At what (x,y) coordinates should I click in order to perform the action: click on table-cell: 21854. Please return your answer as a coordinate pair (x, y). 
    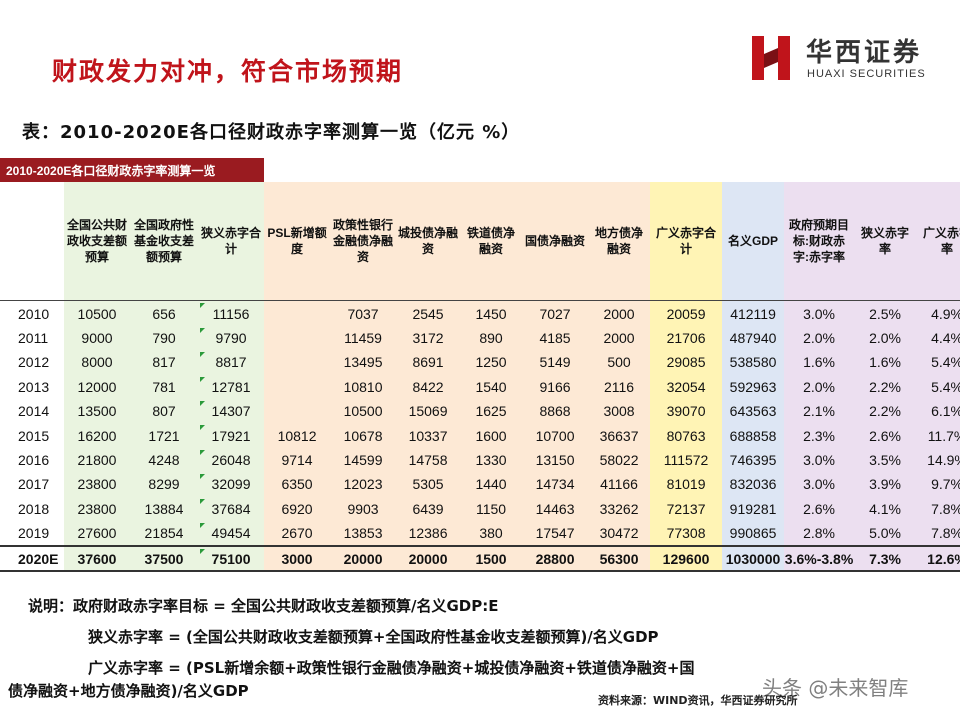
    Looking at the image, I should click on (164, 533).